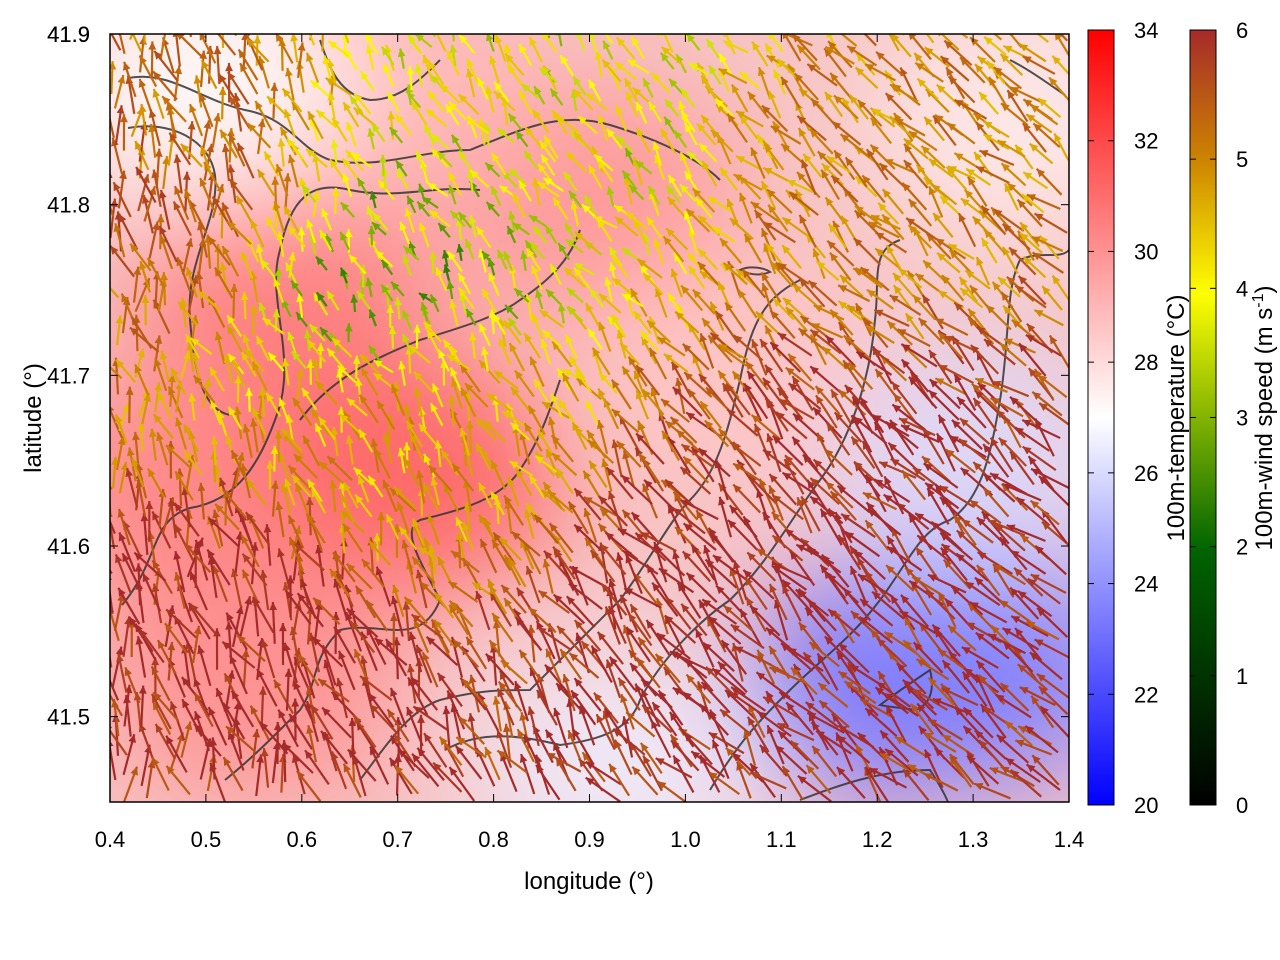  Describe the element at coordinates (302, 839) in the screenshot. I see `x-tick-label: 0.6` at that location.